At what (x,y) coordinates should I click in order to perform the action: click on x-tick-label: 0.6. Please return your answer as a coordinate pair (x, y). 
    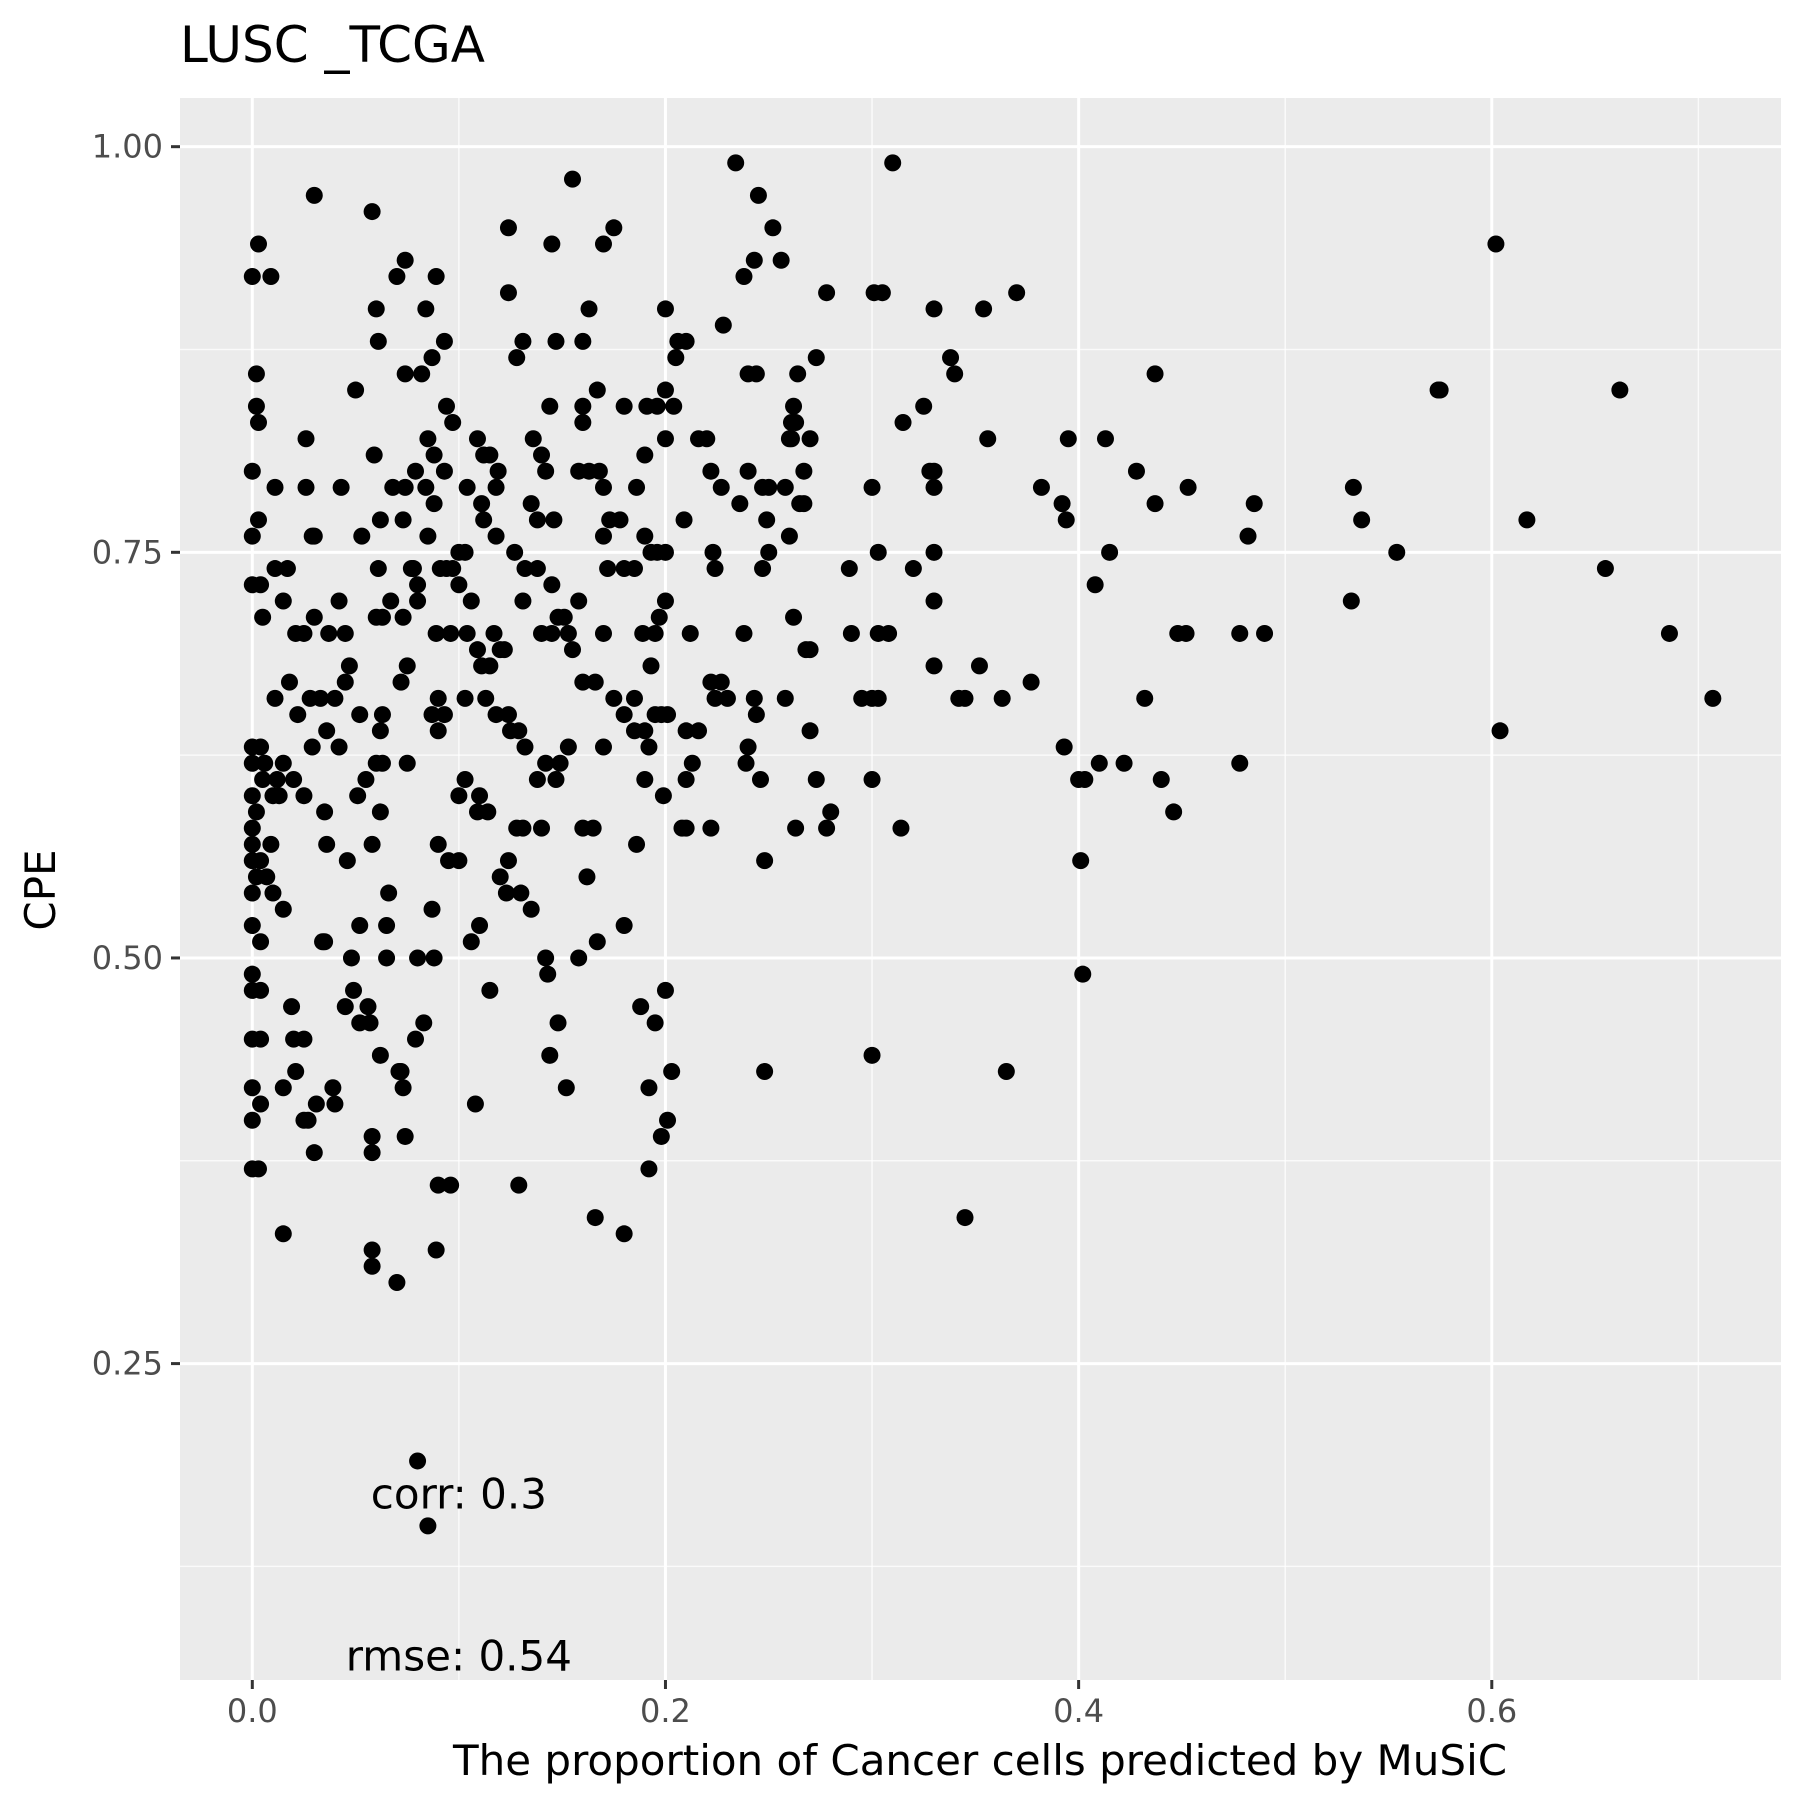
    Looking at the image, I should click on (1491, 1711).